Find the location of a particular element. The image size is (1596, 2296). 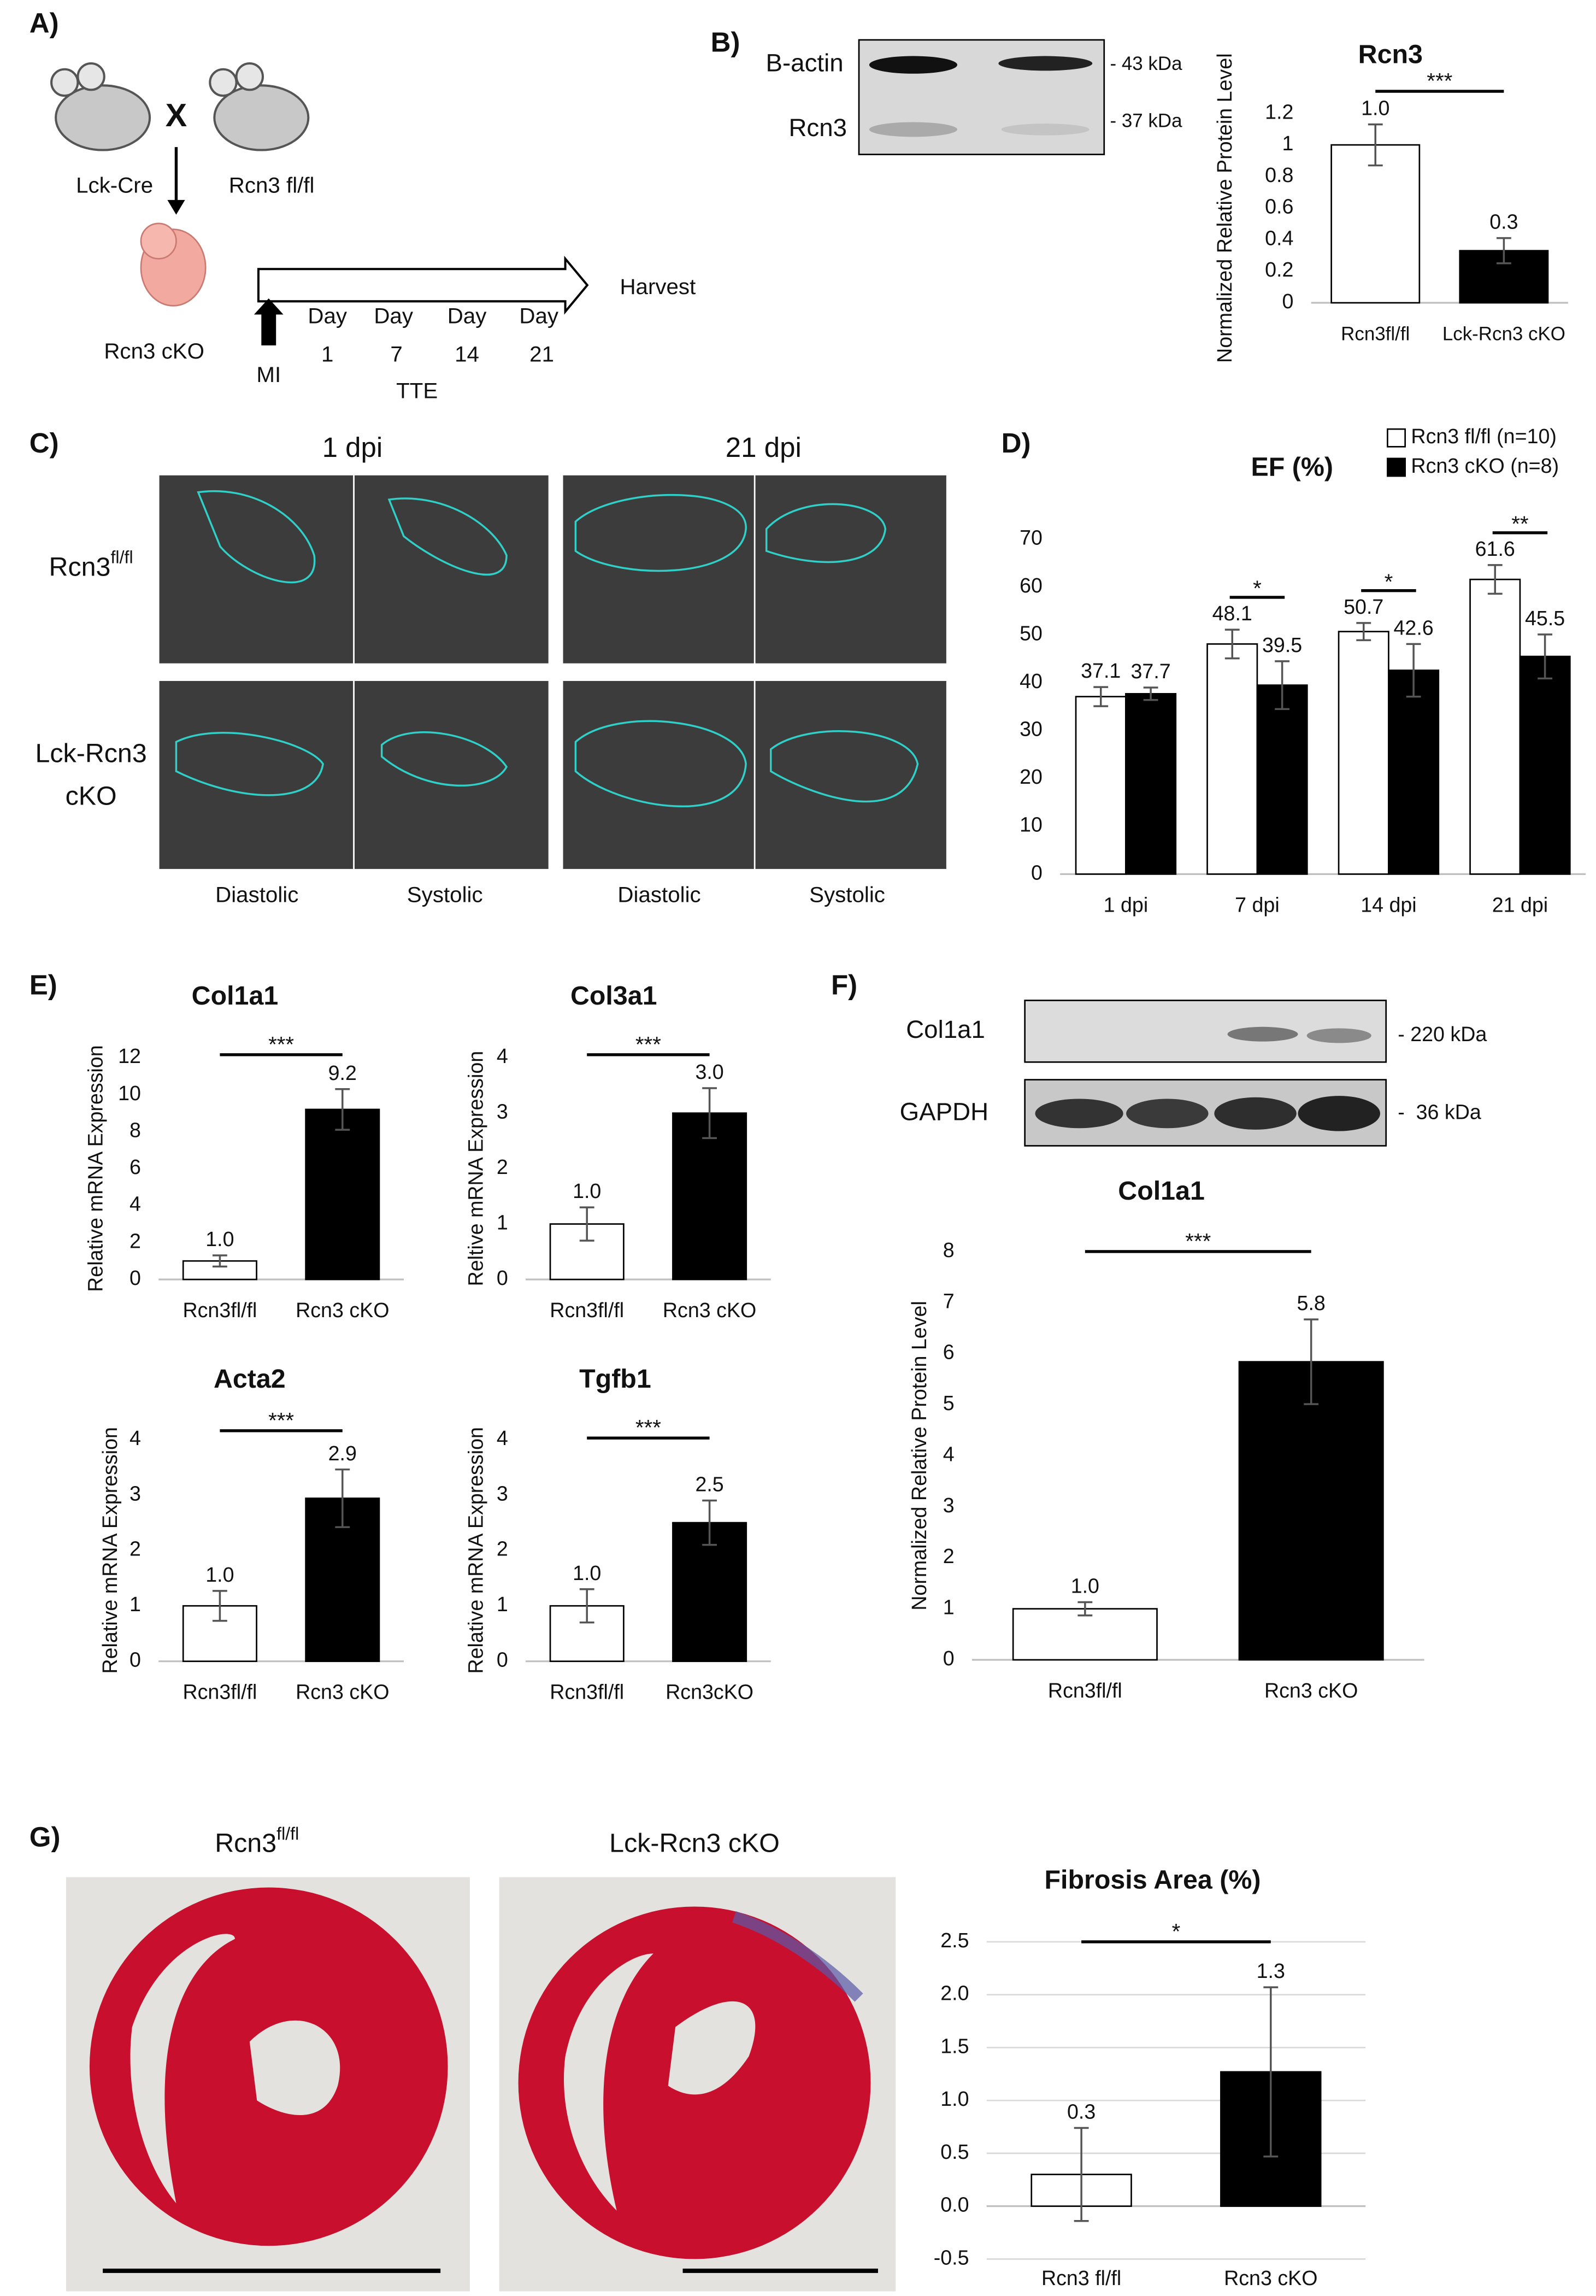

blot-label: GAPDH is located at coordinates (944, 1111).